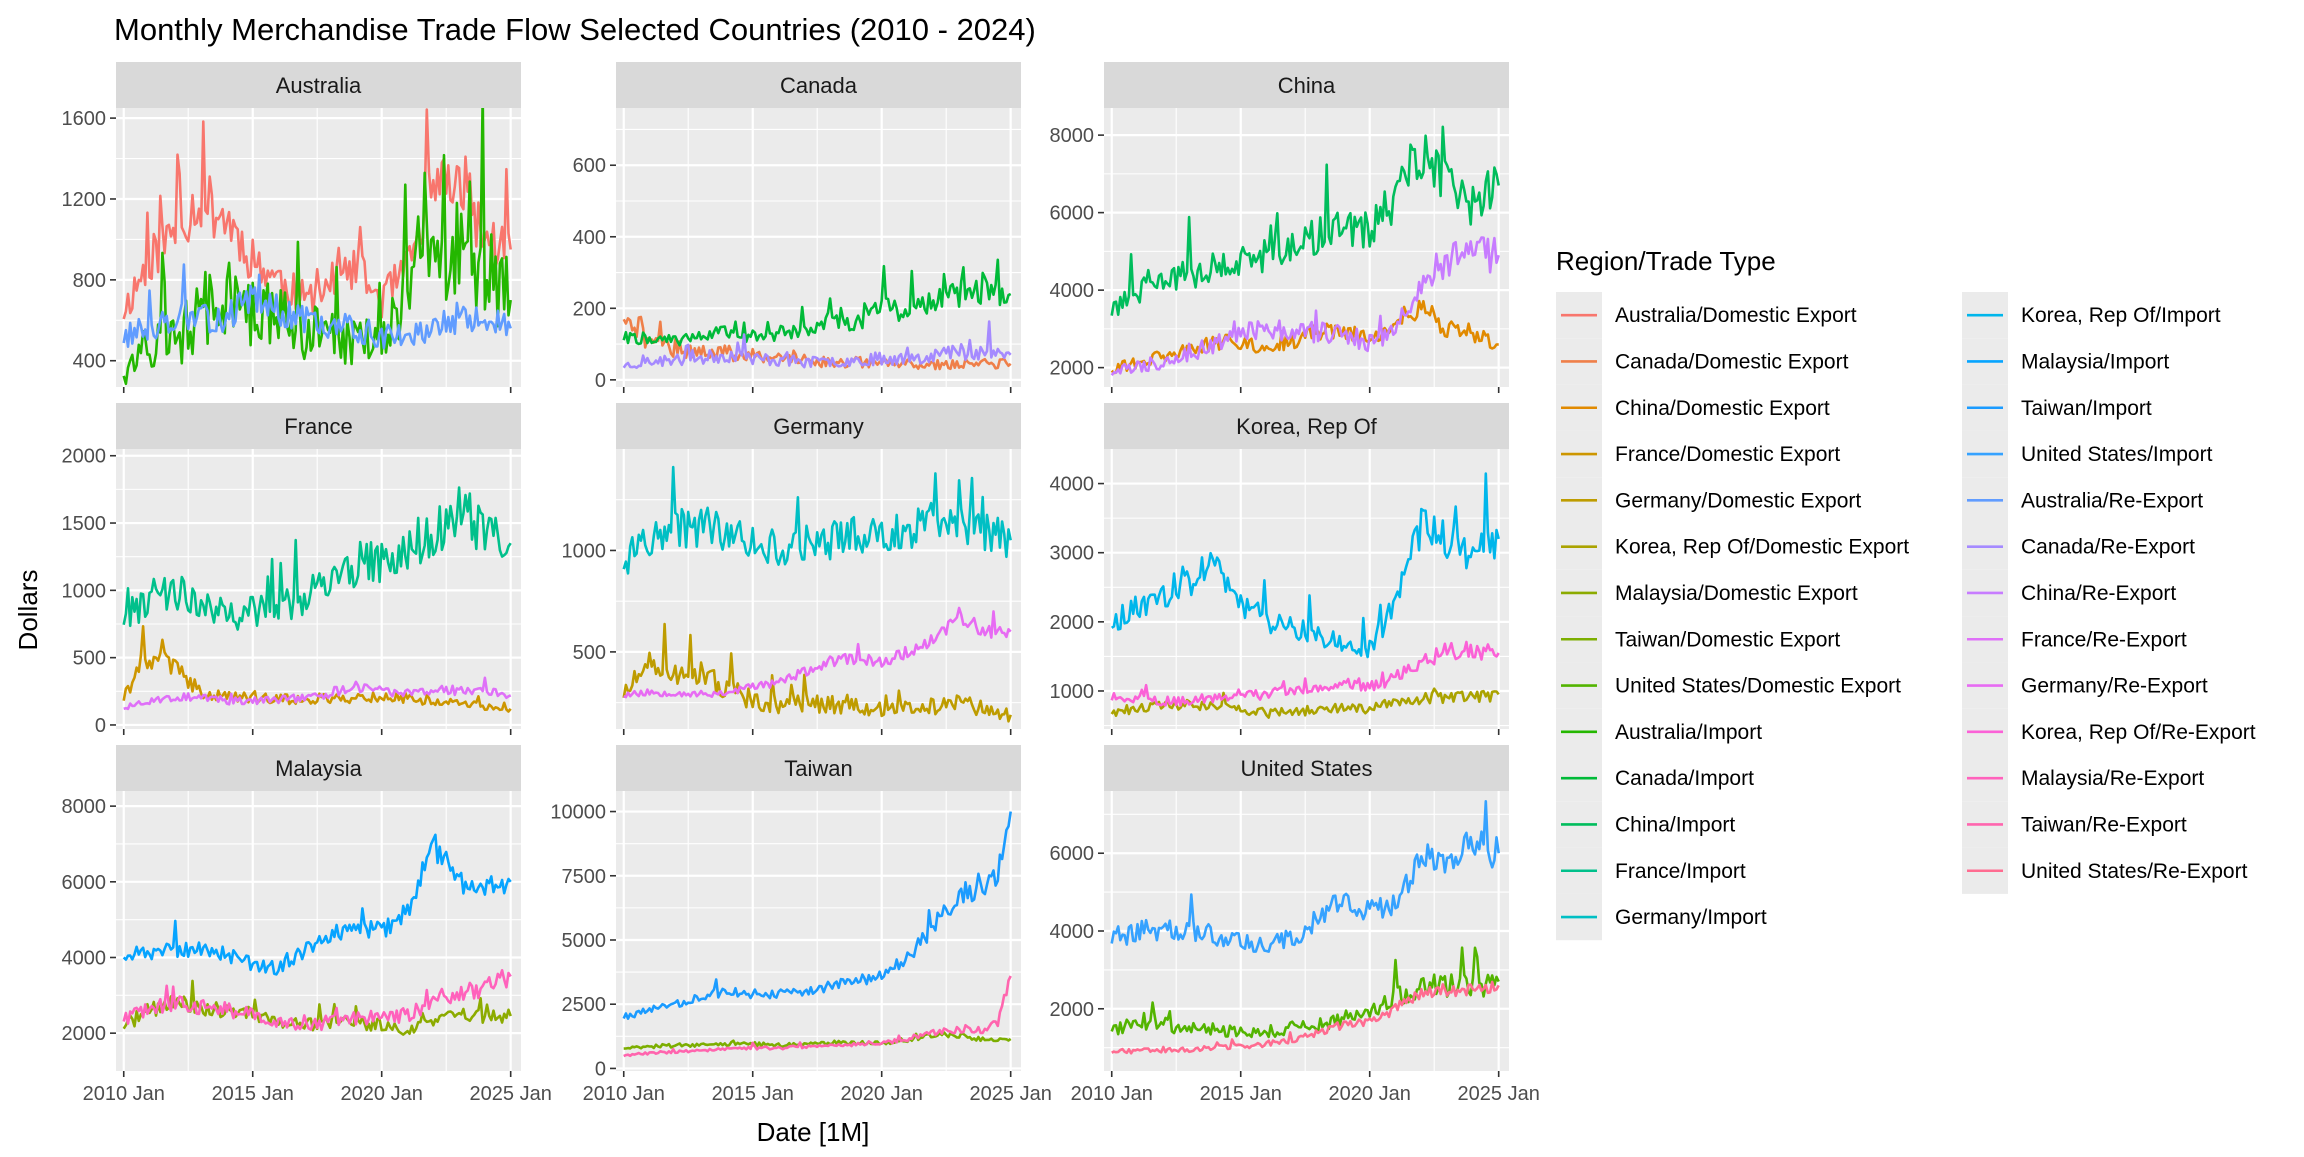  Describe the element at coordinates (1727, 639) in the screenshot. I see `legend-label: Taiwan/Domestic Export` at that location.